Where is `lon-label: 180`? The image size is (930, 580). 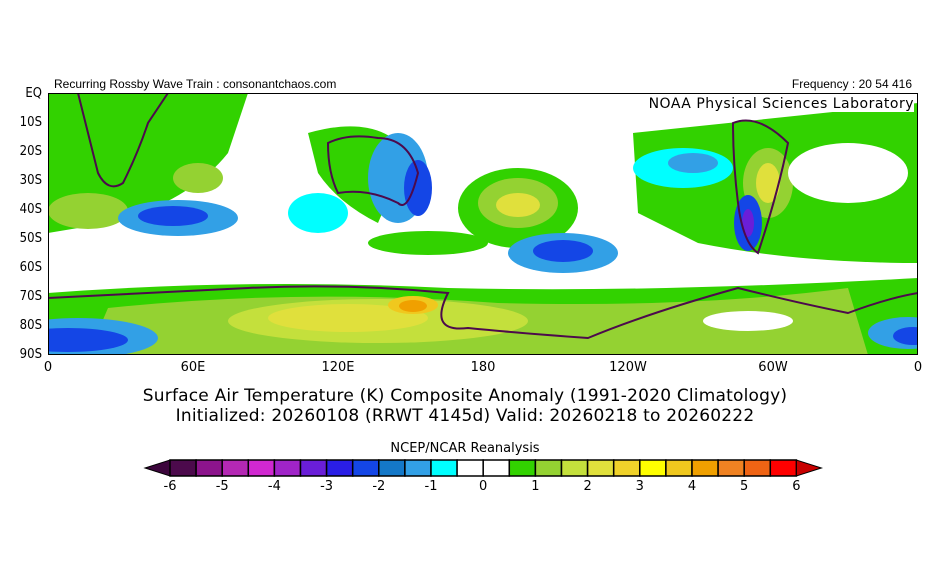 lon-label: 180 is located at coordinates (483, 367).